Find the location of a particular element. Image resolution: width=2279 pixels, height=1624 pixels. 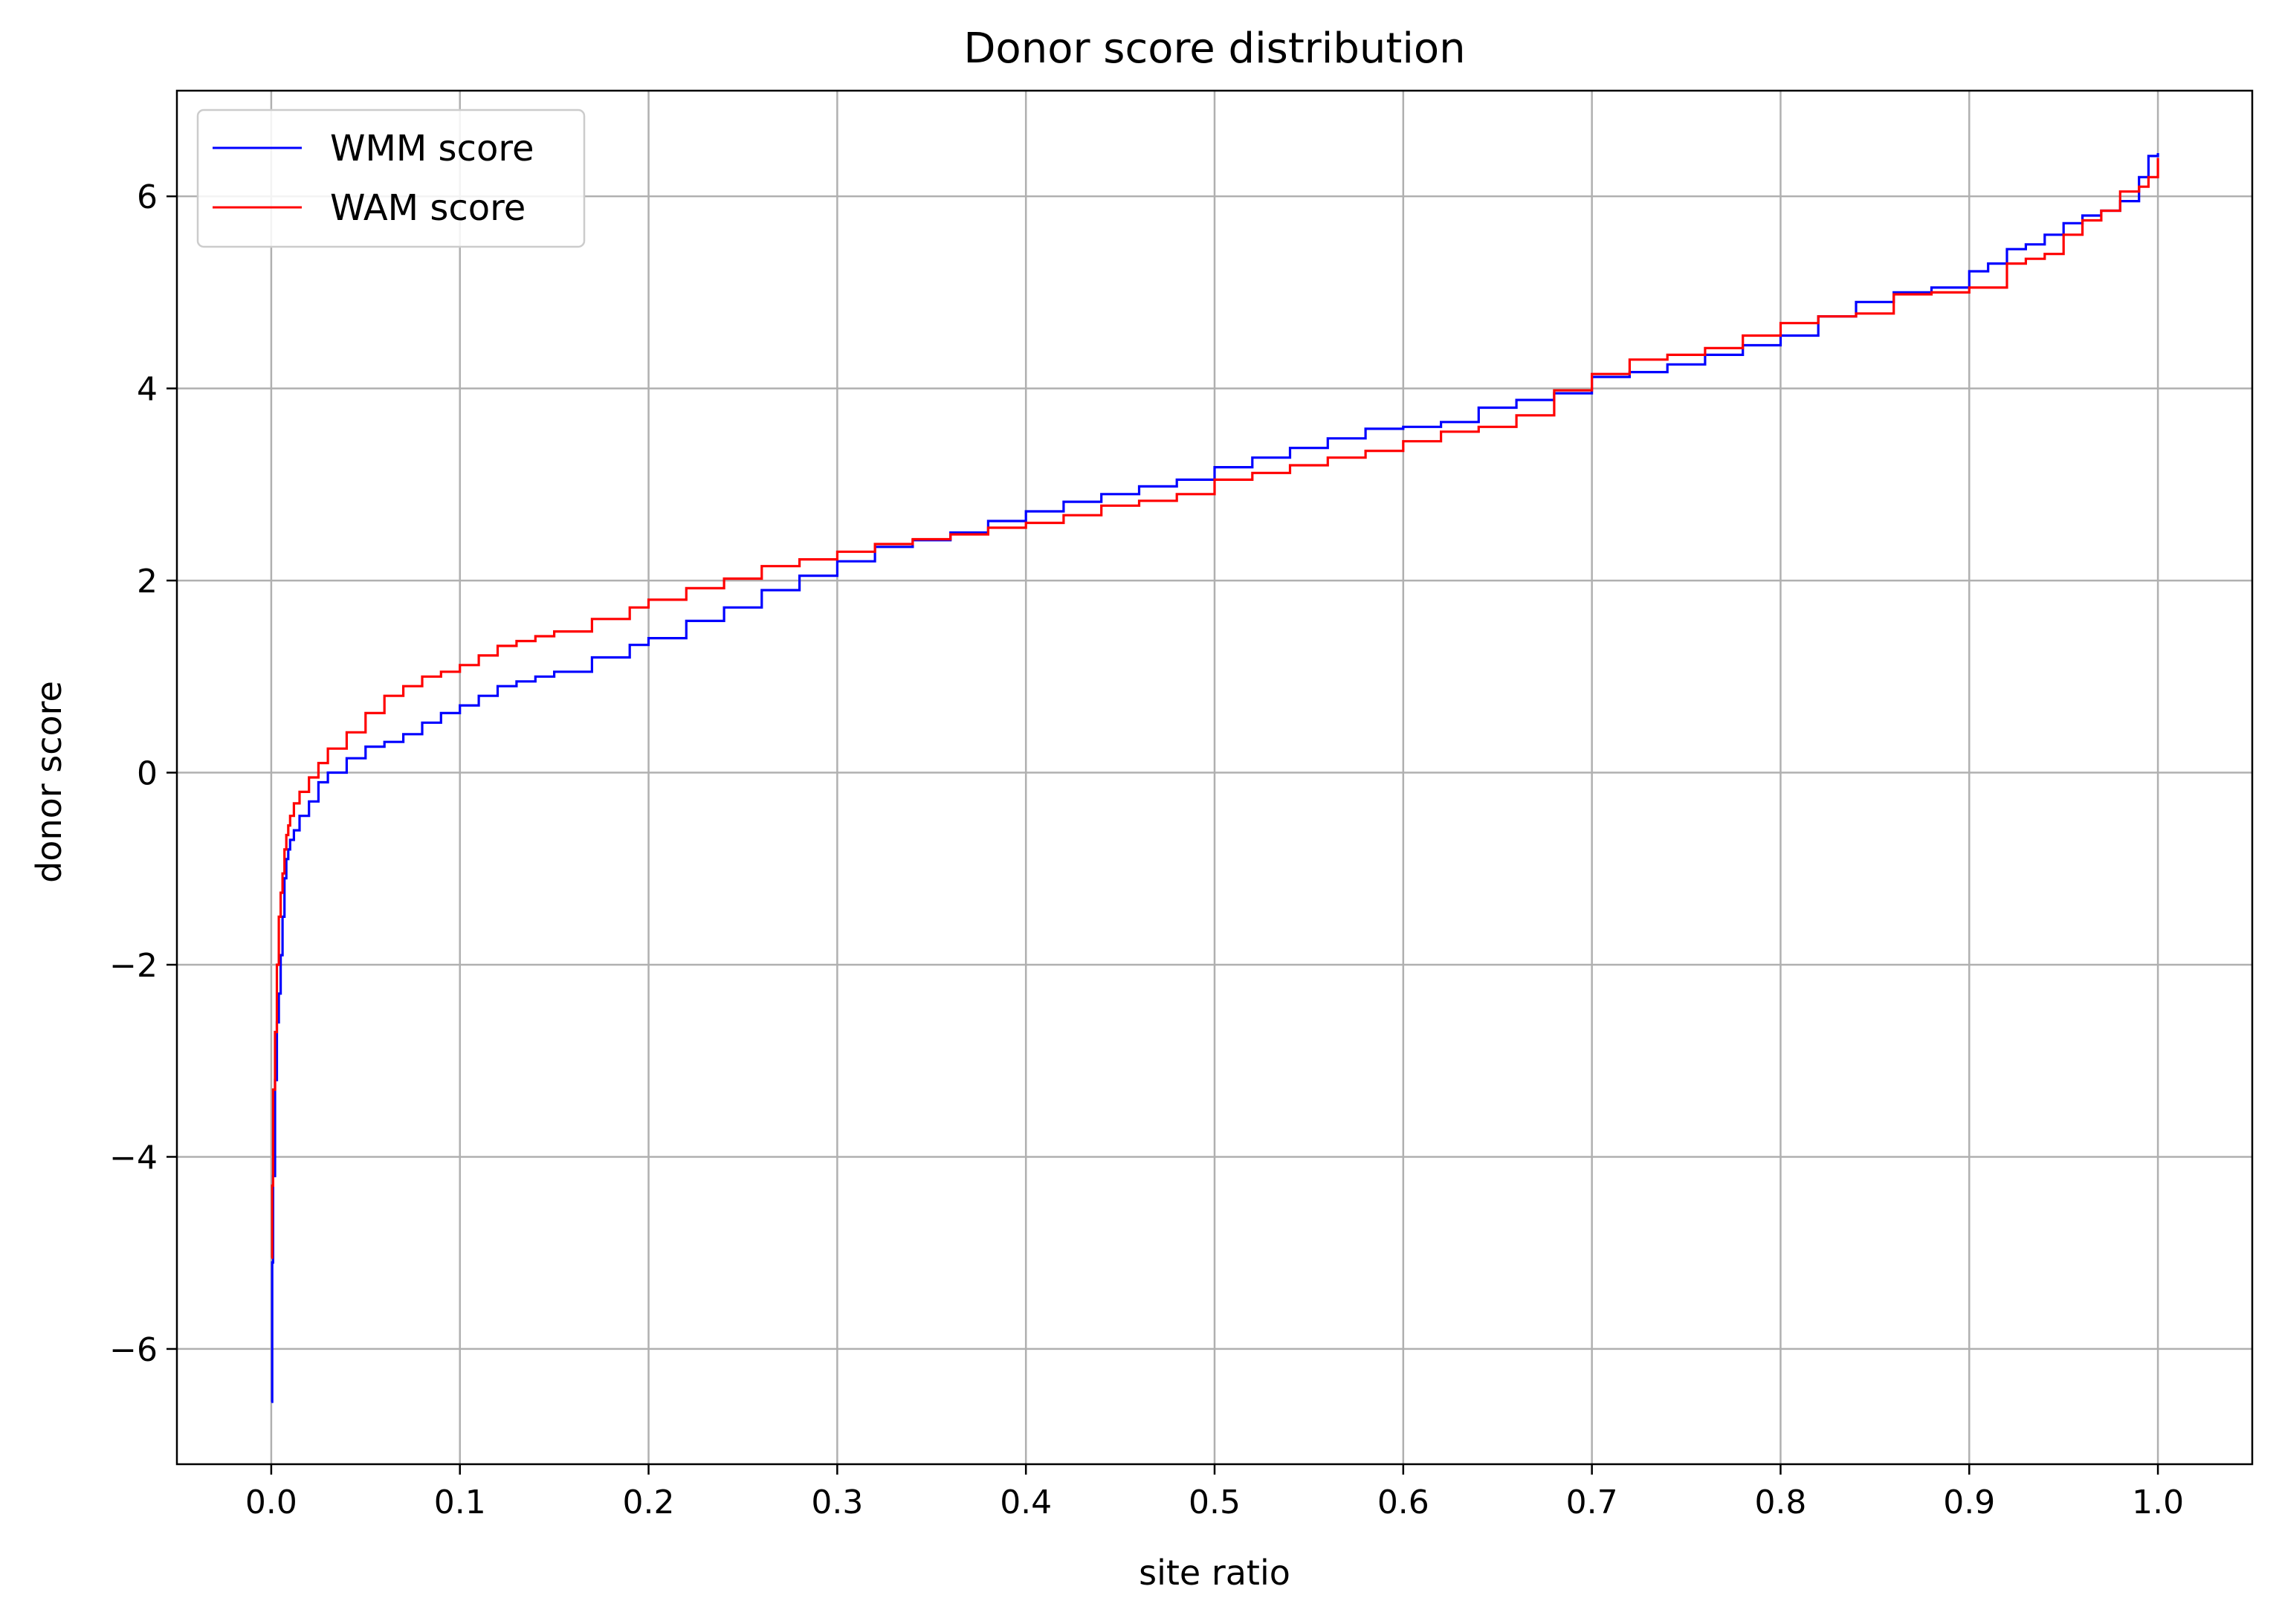

legend-label-wmm: WMM score is located at coordinates (432, 149).